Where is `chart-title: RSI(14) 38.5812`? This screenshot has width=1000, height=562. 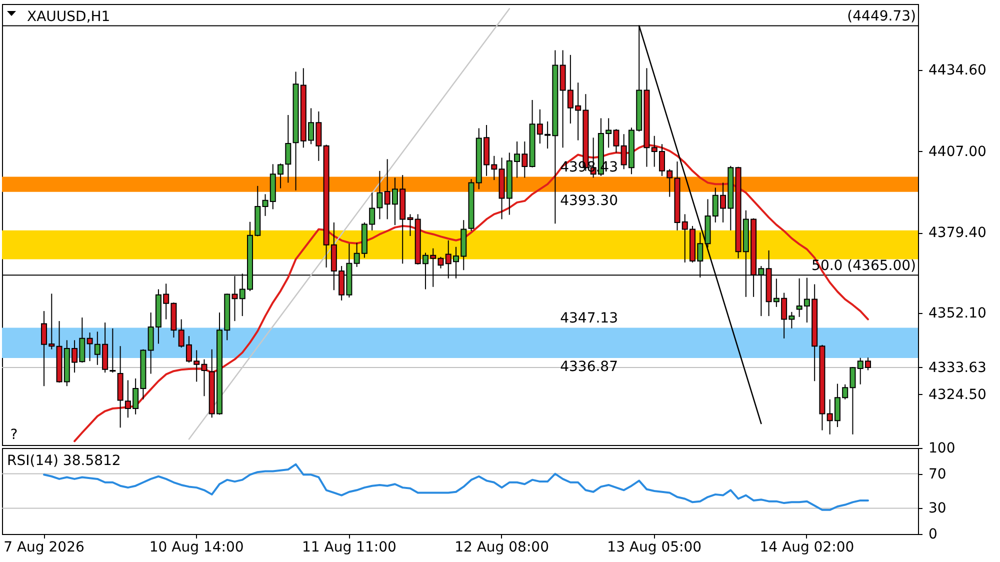 chart-title: RSI(14) 38.5812 is located at coordinates (64, 461).